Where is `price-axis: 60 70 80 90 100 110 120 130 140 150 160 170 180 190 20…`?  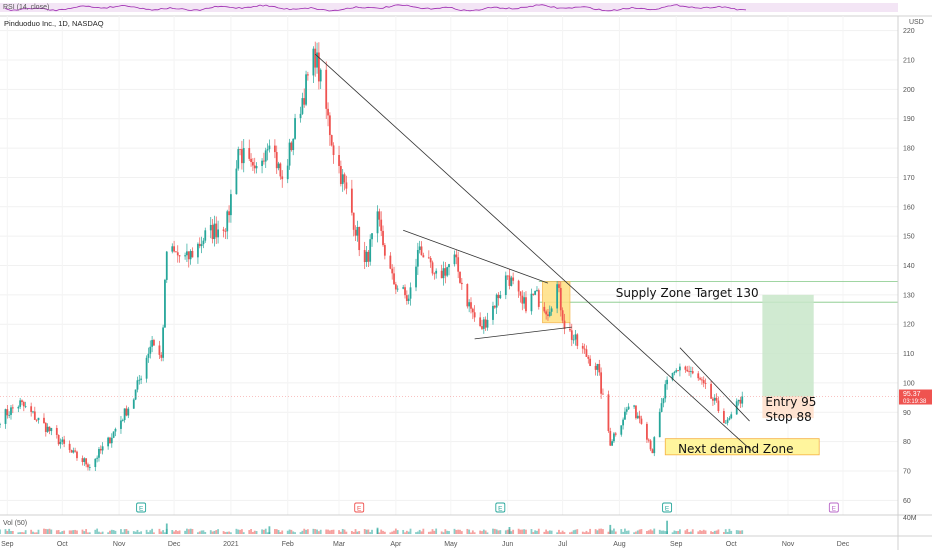
price-axis: 60 70 80 90 100 110 120 130 140 150 160 170 180 190 20… is located at coordinates (906, 283).